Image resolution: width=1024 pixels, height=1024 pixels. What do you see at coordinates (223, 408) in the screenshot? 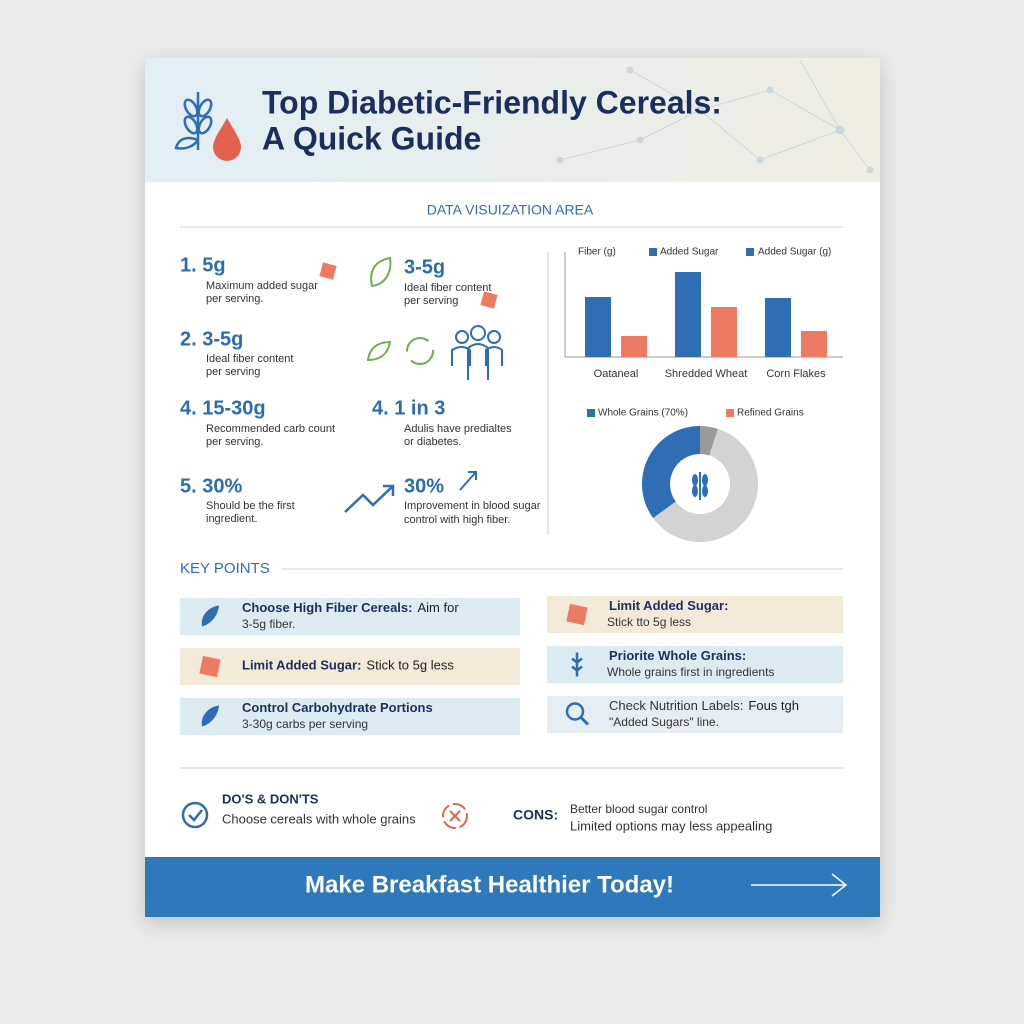
I see `stat-value: 4. 15-30g` at bounding box center [223, 408].